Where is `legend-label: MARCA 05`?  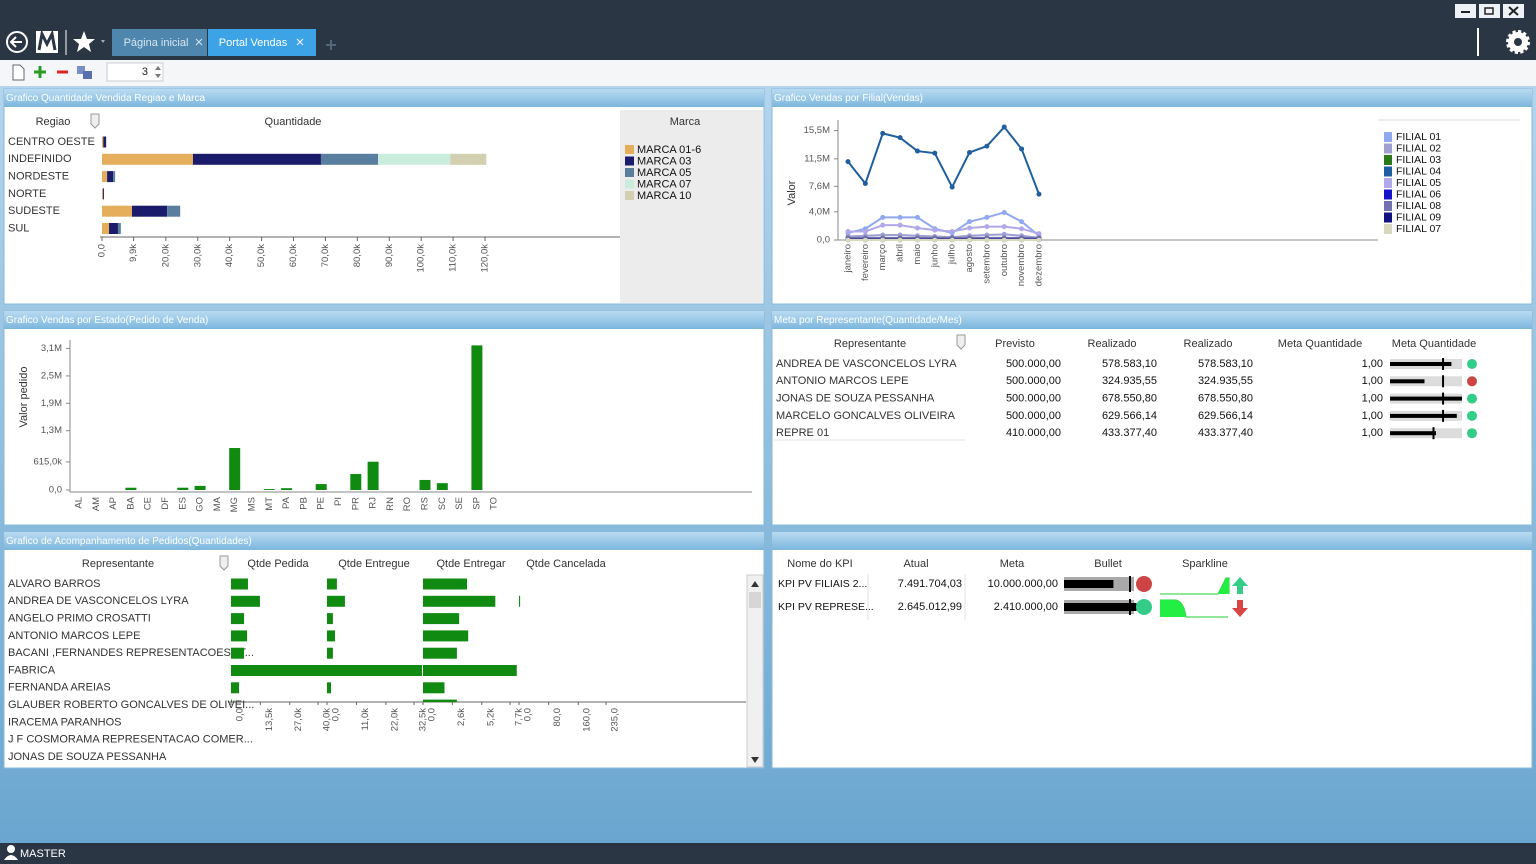 legend-label: MARCA 05 is located at coordinates (664, 173).